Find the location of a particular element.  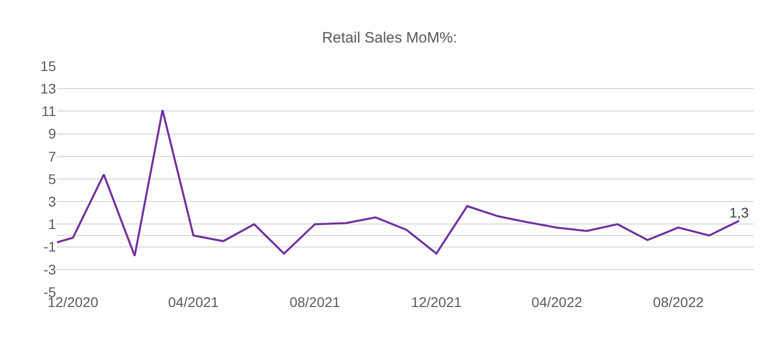

y-tick-label: 11 is located at coordinates (48, 111).